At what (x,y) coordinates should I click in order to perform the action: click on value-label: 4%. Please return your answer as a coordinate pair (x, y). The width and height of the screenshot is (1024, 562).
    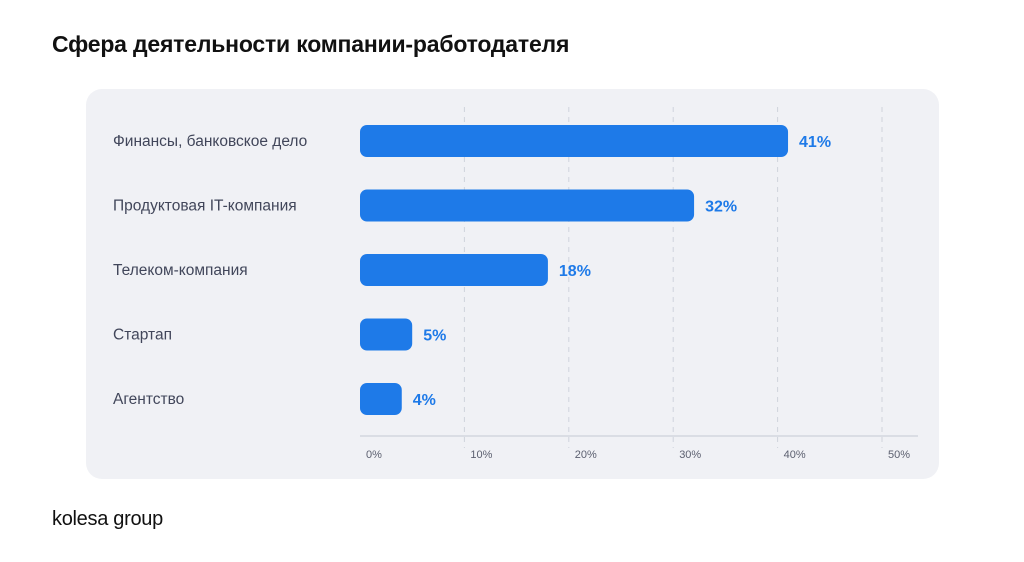
    Looking at the image, I should click on (424, 400).